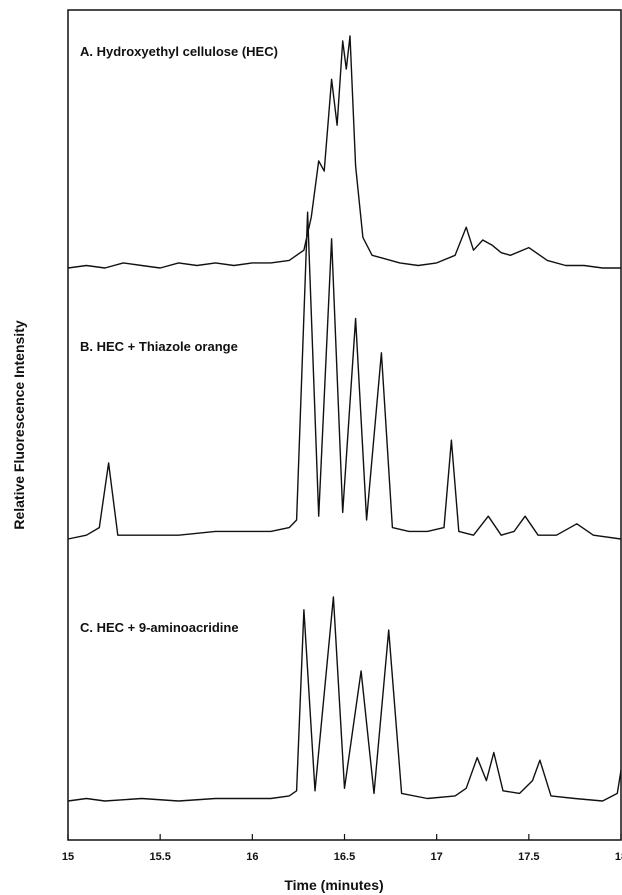  I want to click on x-tick-label: 15, so click(68, 857).